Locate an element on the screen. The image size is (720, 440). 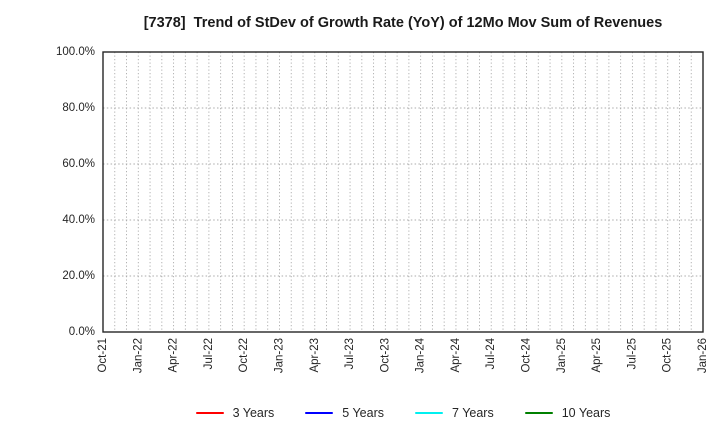
x-tick-label: Jan-24 is located at coordinates (421, 355).